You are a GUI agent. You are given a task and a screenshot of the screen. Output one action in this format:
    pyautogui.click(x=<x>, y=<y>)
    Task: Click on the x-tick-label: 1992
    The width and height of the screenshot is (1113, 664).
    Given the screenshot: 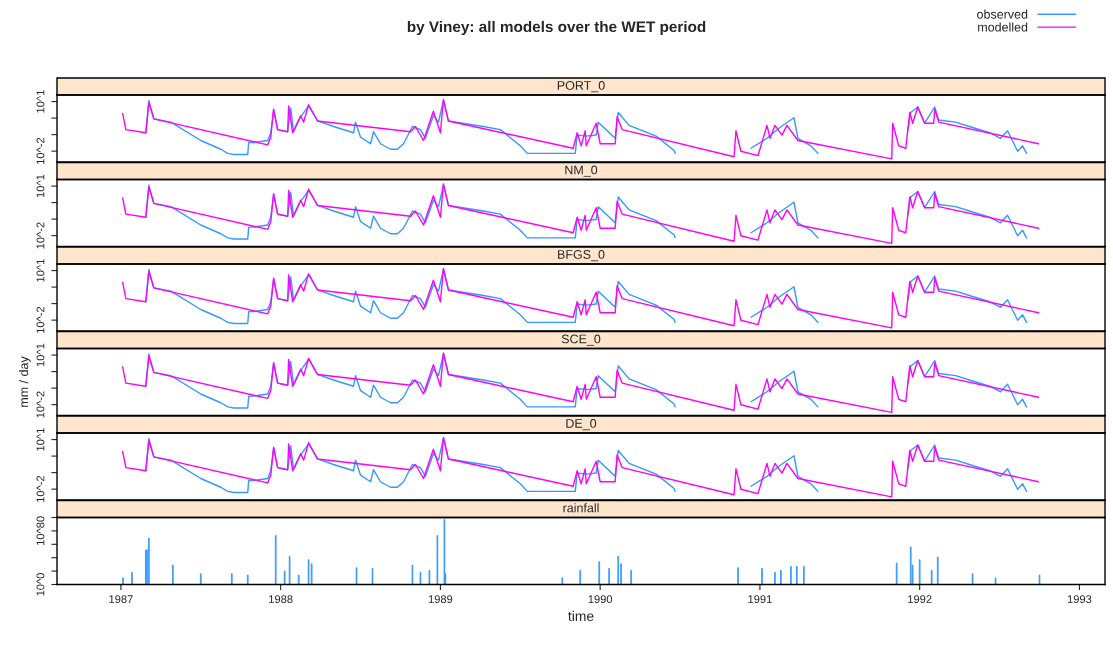 What is the action you would take?
    pyautogui.click(x=920, y=599)
    